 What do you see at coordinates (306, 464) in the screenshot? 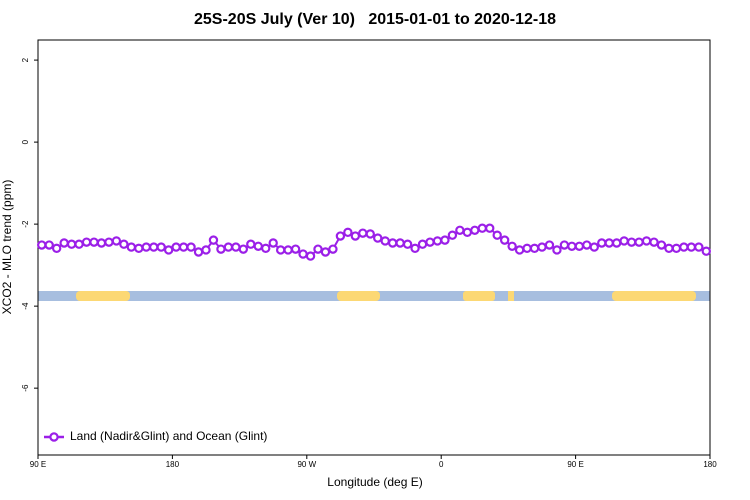
I see `x-tick-label: 90 W` at bounding box center [306, 464].